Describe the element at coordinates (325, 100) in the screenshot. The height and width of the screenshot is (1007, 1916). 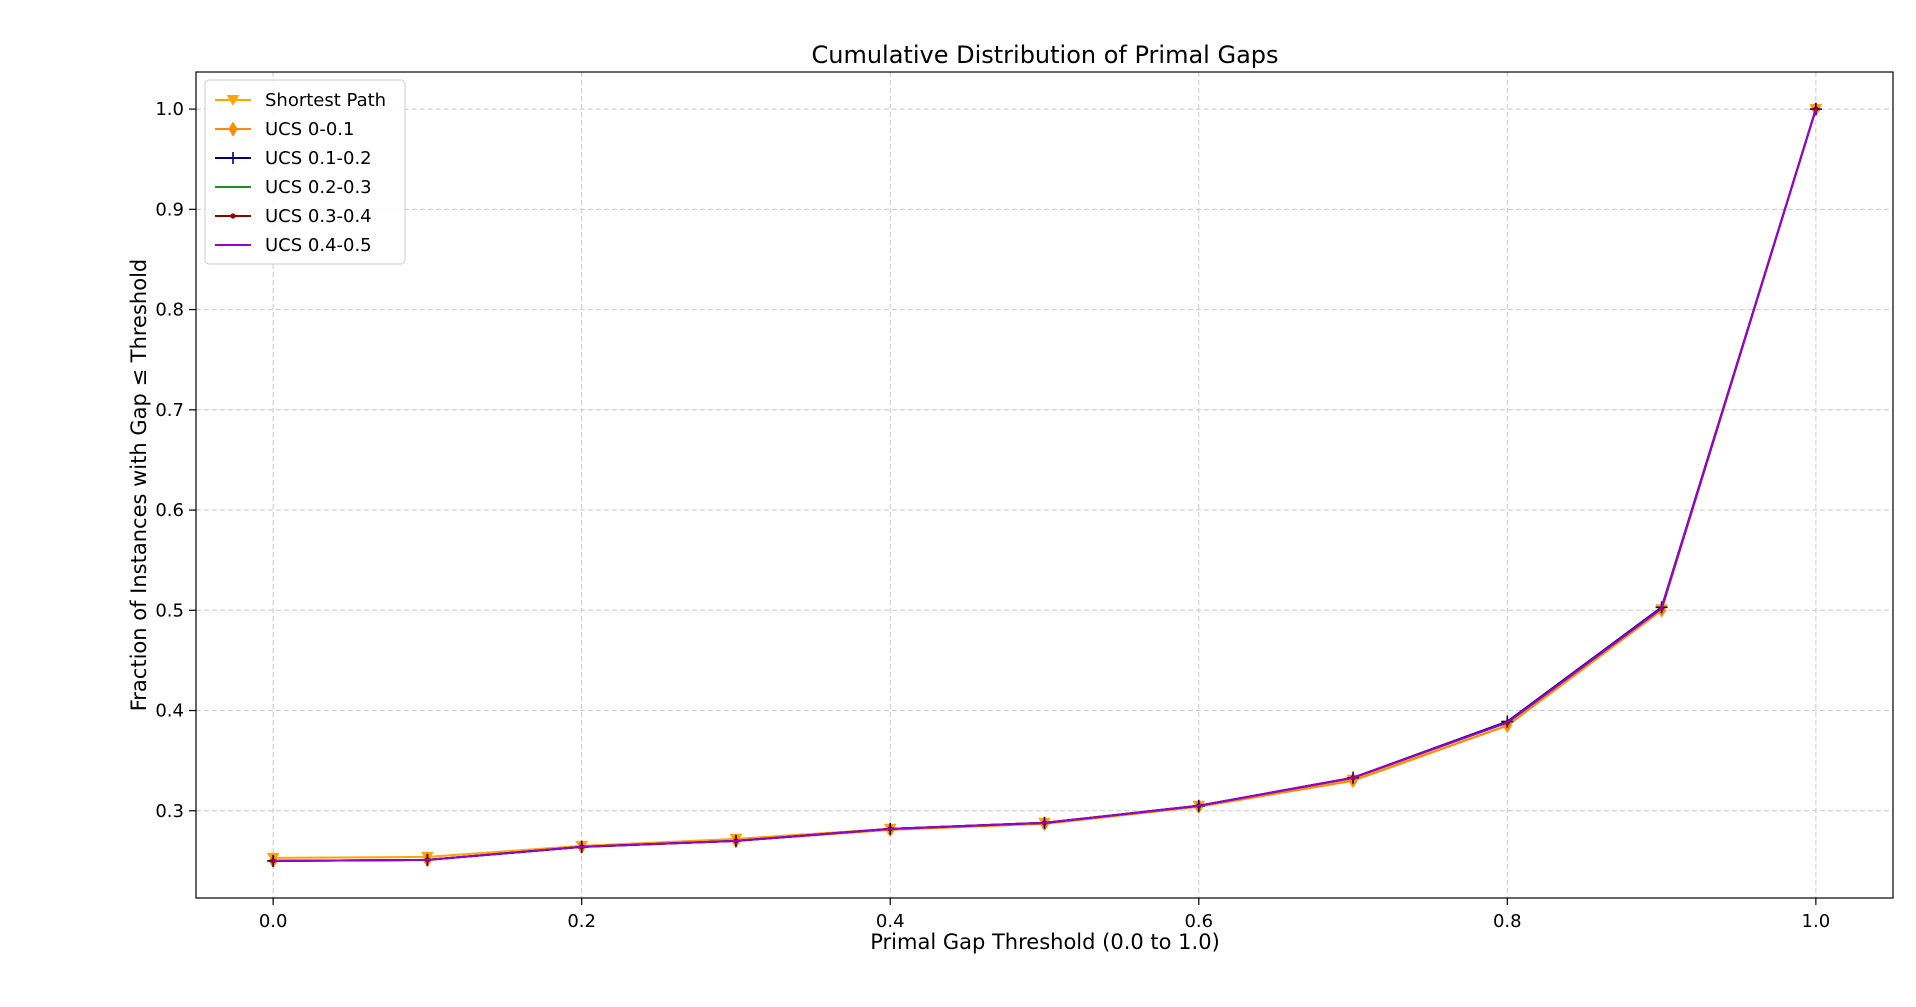
I see `legend-label: Shortest Path` at that location.